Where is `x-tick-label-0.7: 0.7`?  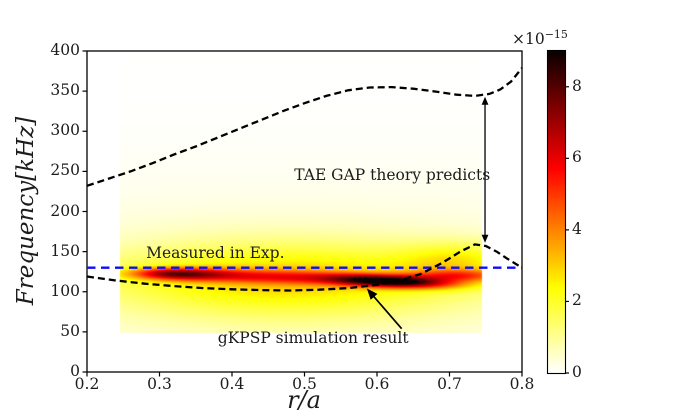 x-tick-label-0.7: 0.7 is located at coordinates (449, 384).